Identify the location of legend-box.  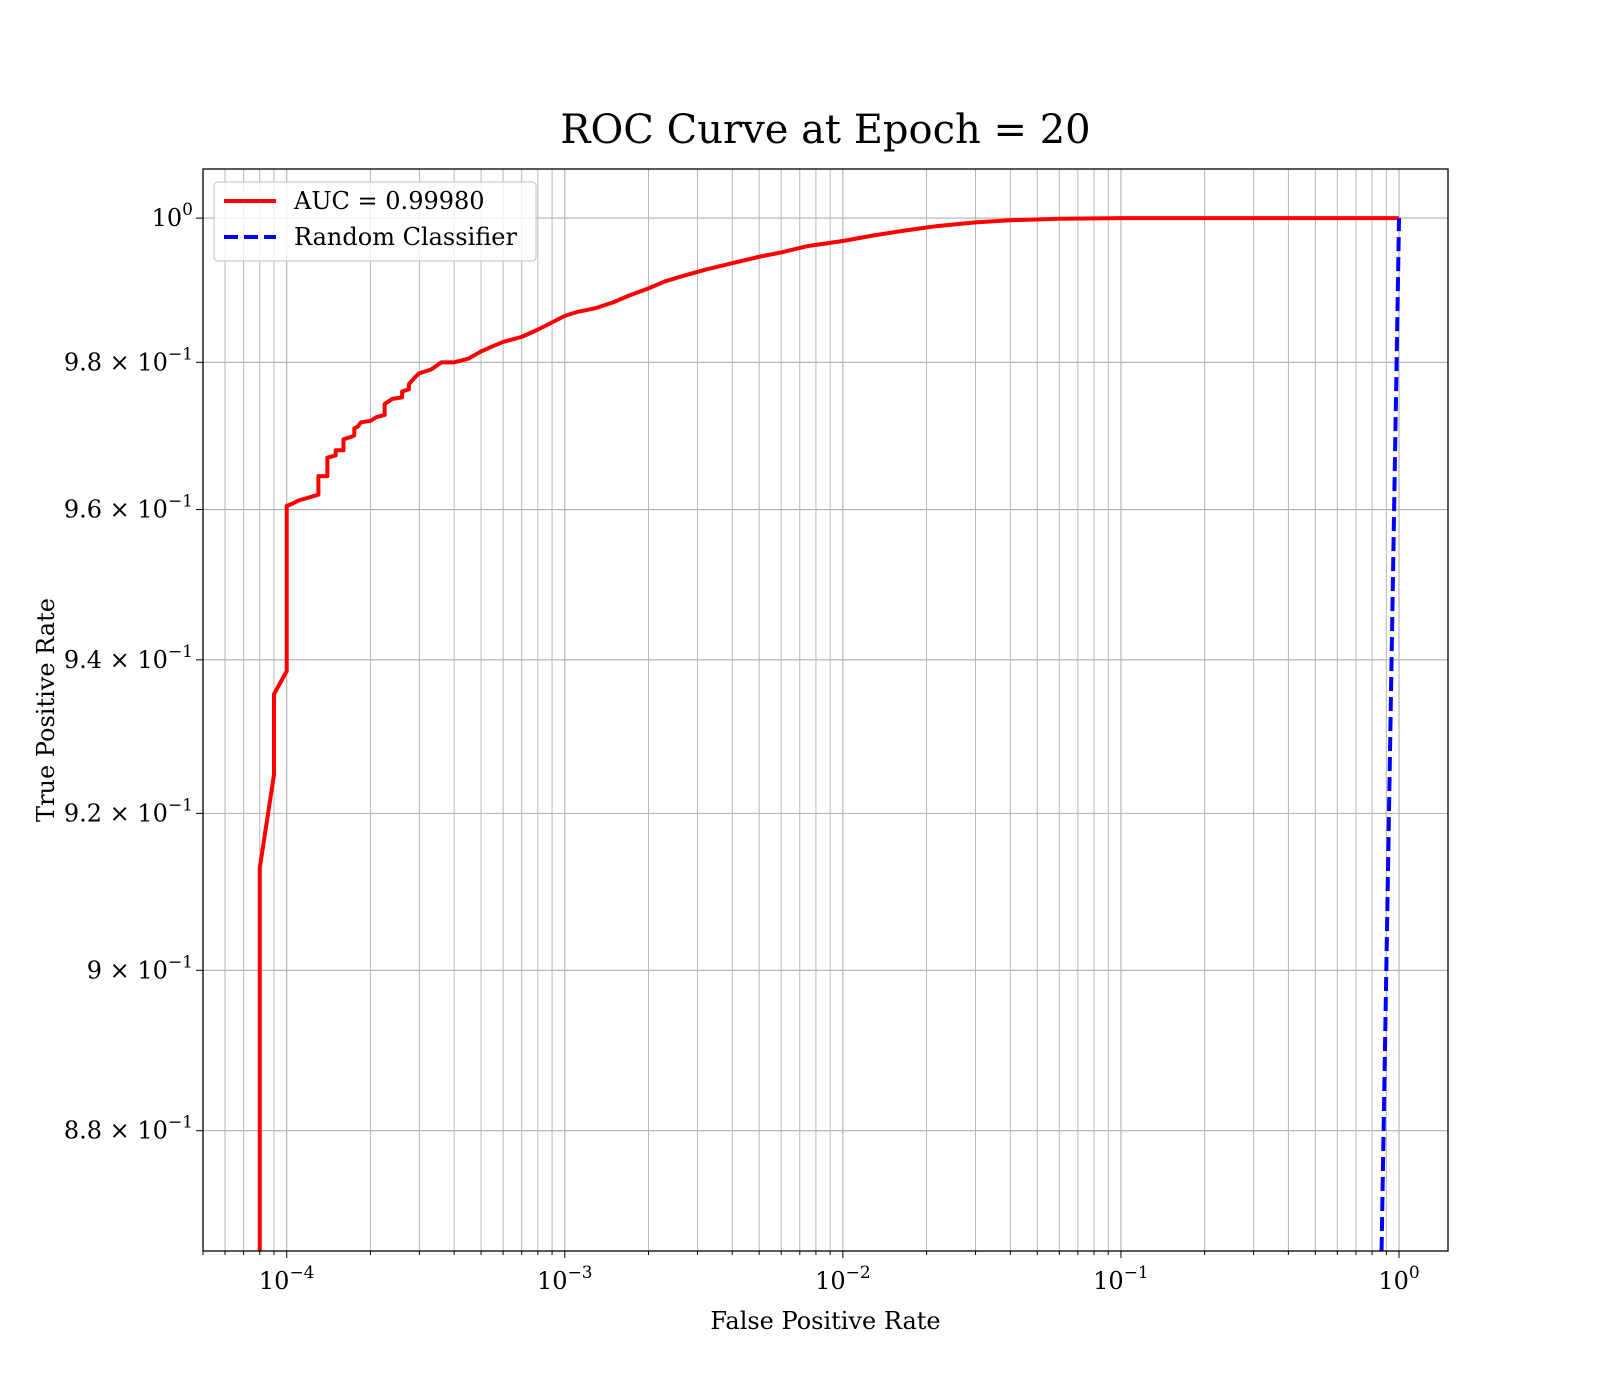
(375, 221).